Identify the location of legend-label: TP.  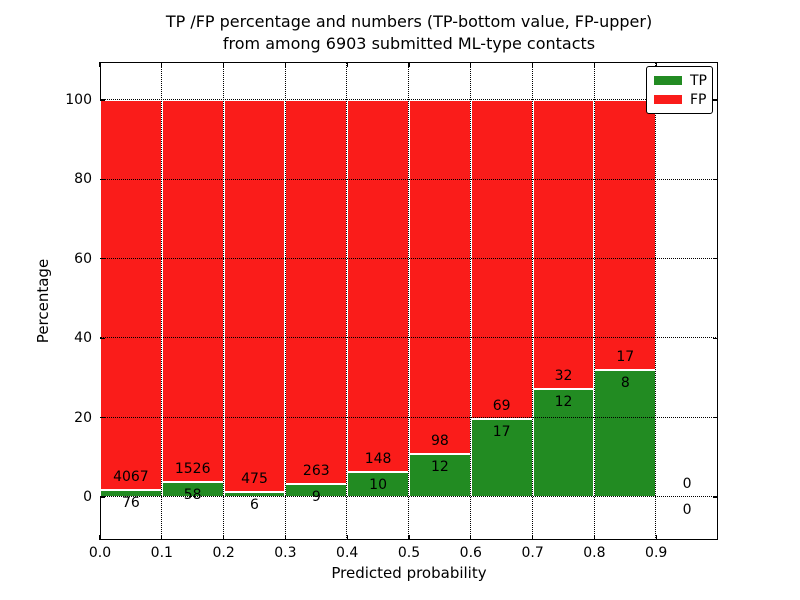
(698, 80).